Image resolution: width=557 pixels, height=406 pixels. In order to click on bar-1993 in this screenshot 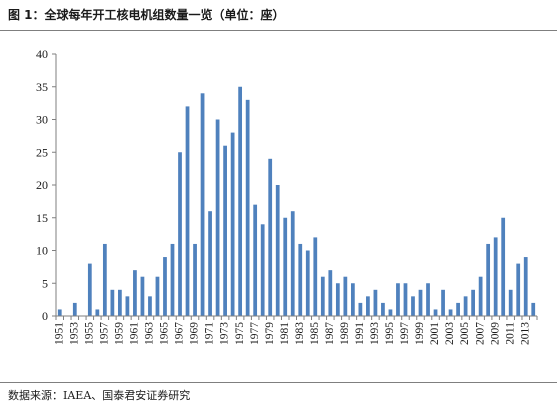, I will do `click(375, 302)`.